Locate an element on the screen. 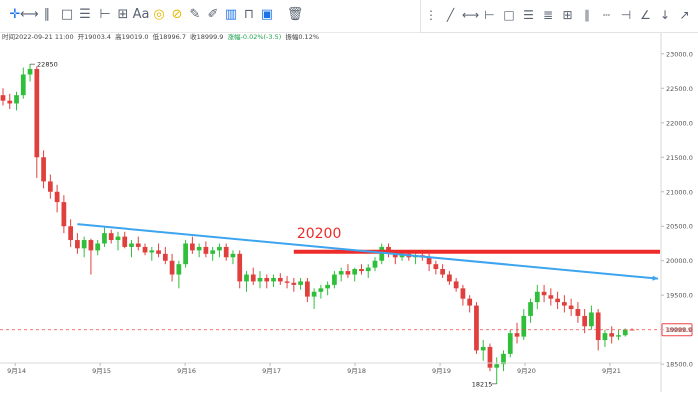 This screenshot has width=698, height=407. time-tick-label: 9月16 is located at coordinates (186, 371).